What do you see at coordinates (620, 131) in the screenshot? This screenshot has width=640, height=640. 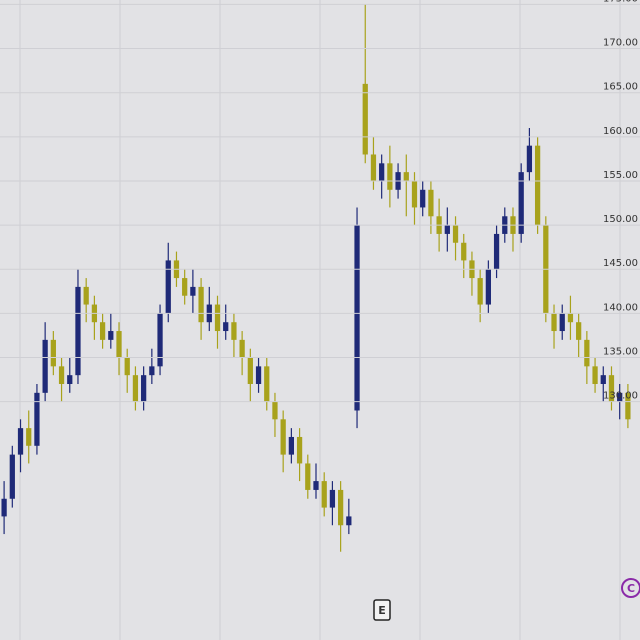 I see `y-tick-label: 160.00` at bounding box center [620, 131].